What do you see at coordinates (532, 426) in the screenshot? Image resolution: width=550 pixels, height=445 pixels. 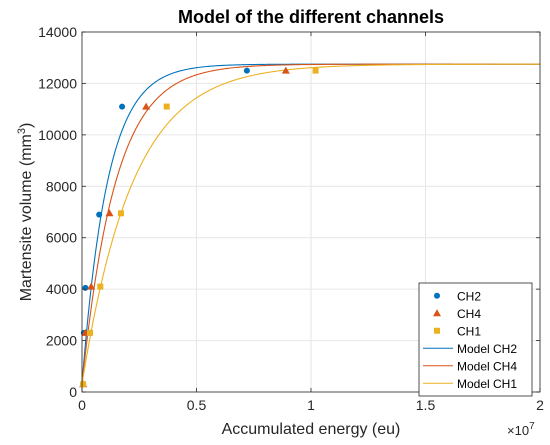 I see `x-axis-exponent-power: 7` at bounding box center [532, 426].